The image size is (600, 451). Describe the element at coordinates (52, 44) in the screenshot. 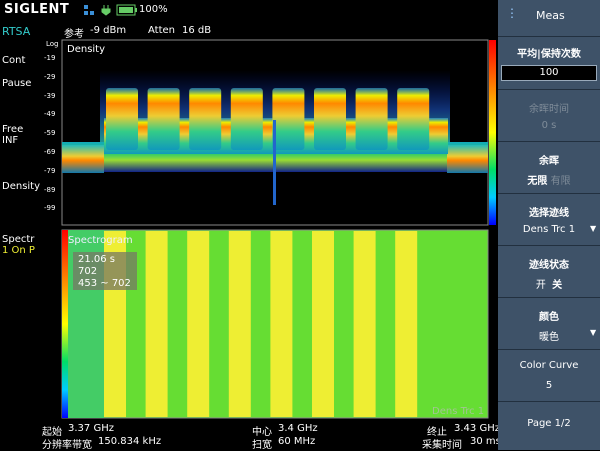

I see `scale-label: Log` at that location.